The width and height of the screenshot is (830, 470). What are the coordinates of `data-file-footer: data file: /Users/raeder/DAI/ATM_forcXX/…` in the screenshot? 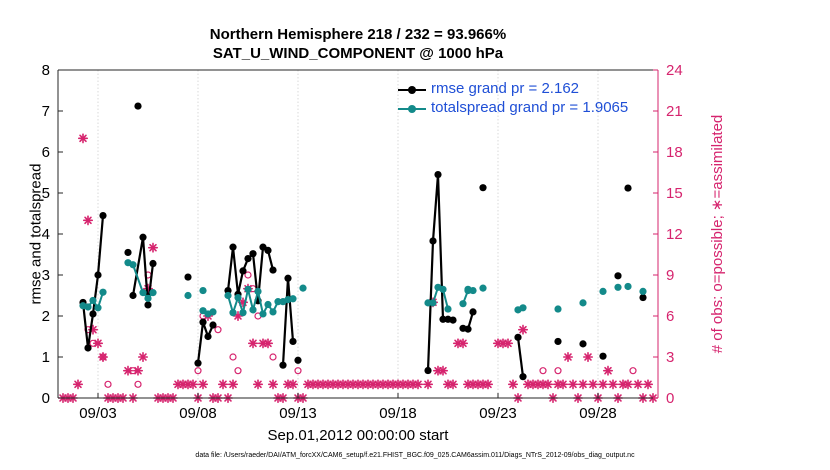 It's located at (415, 455).